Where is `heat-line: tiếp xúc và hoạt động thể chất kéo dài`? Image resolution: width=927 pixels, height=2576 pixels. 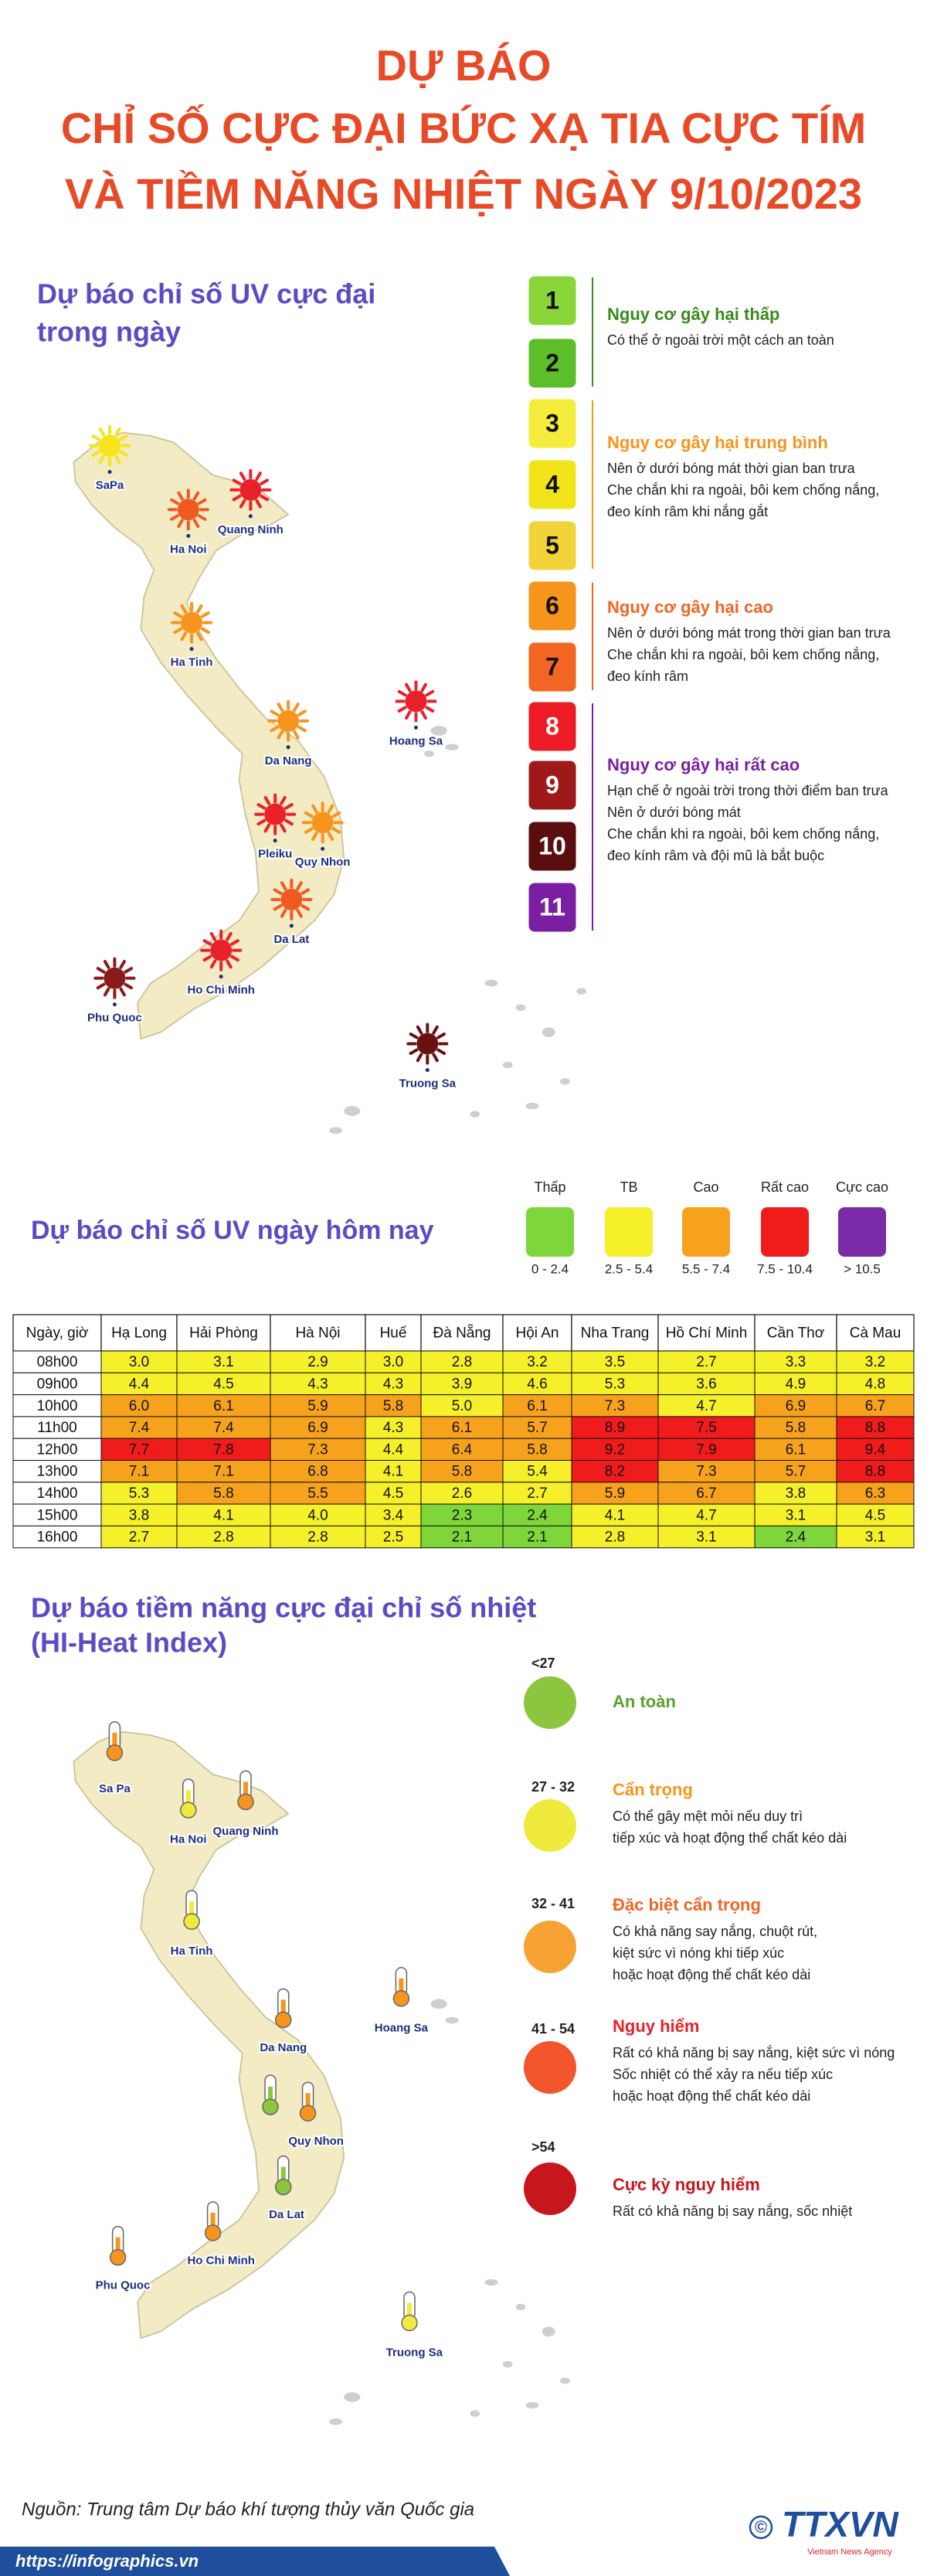 heat-line: tiếp xúc và hoạt động thể chất kéo dài is located at coordinates (730, 1838).